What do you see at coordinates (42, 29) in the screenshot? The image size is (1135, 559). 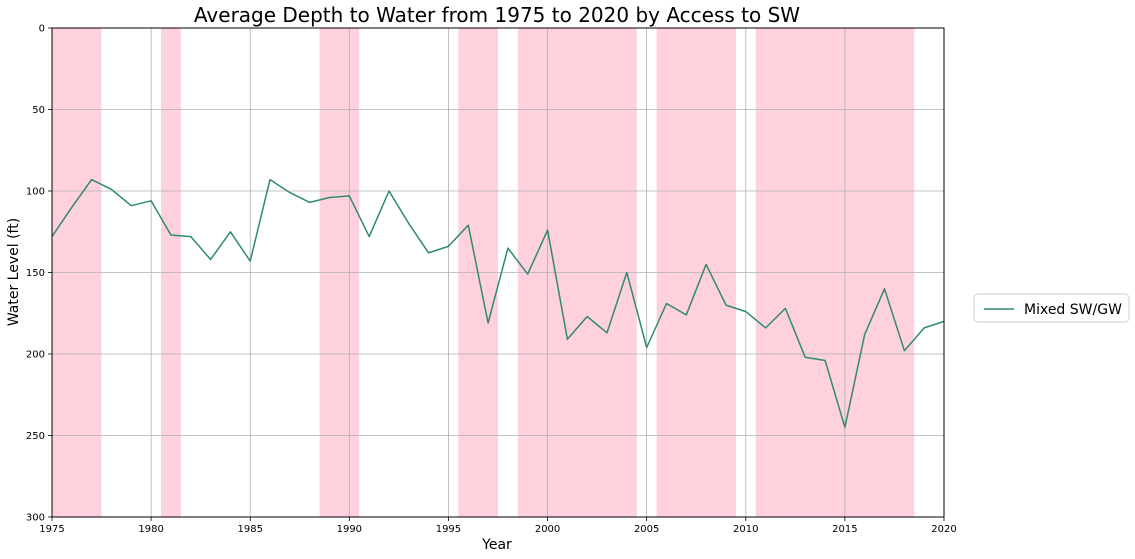 I see `y-tick-label: 0` at bounding box center [42, 29].